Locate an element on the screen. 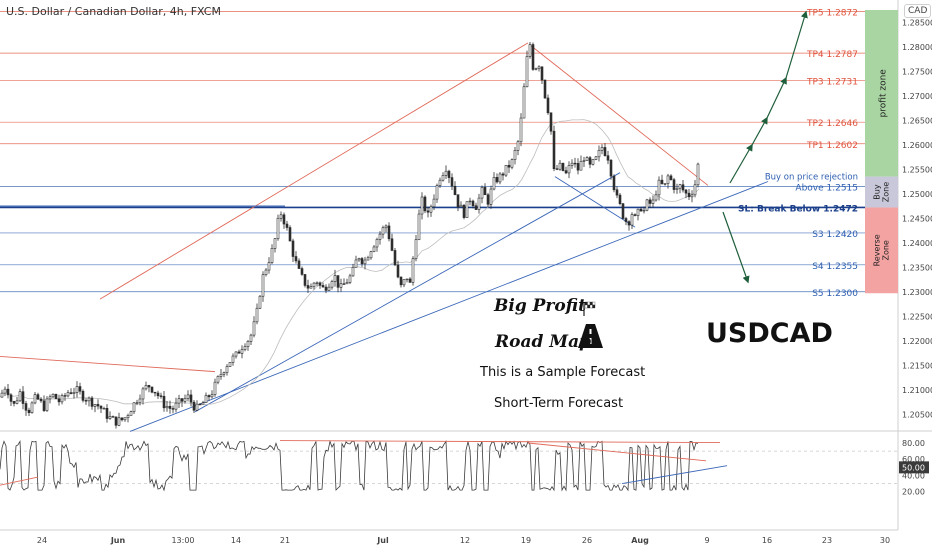  level-label-tp2: TP2 1.2646 is located at coordinates (832, 124).